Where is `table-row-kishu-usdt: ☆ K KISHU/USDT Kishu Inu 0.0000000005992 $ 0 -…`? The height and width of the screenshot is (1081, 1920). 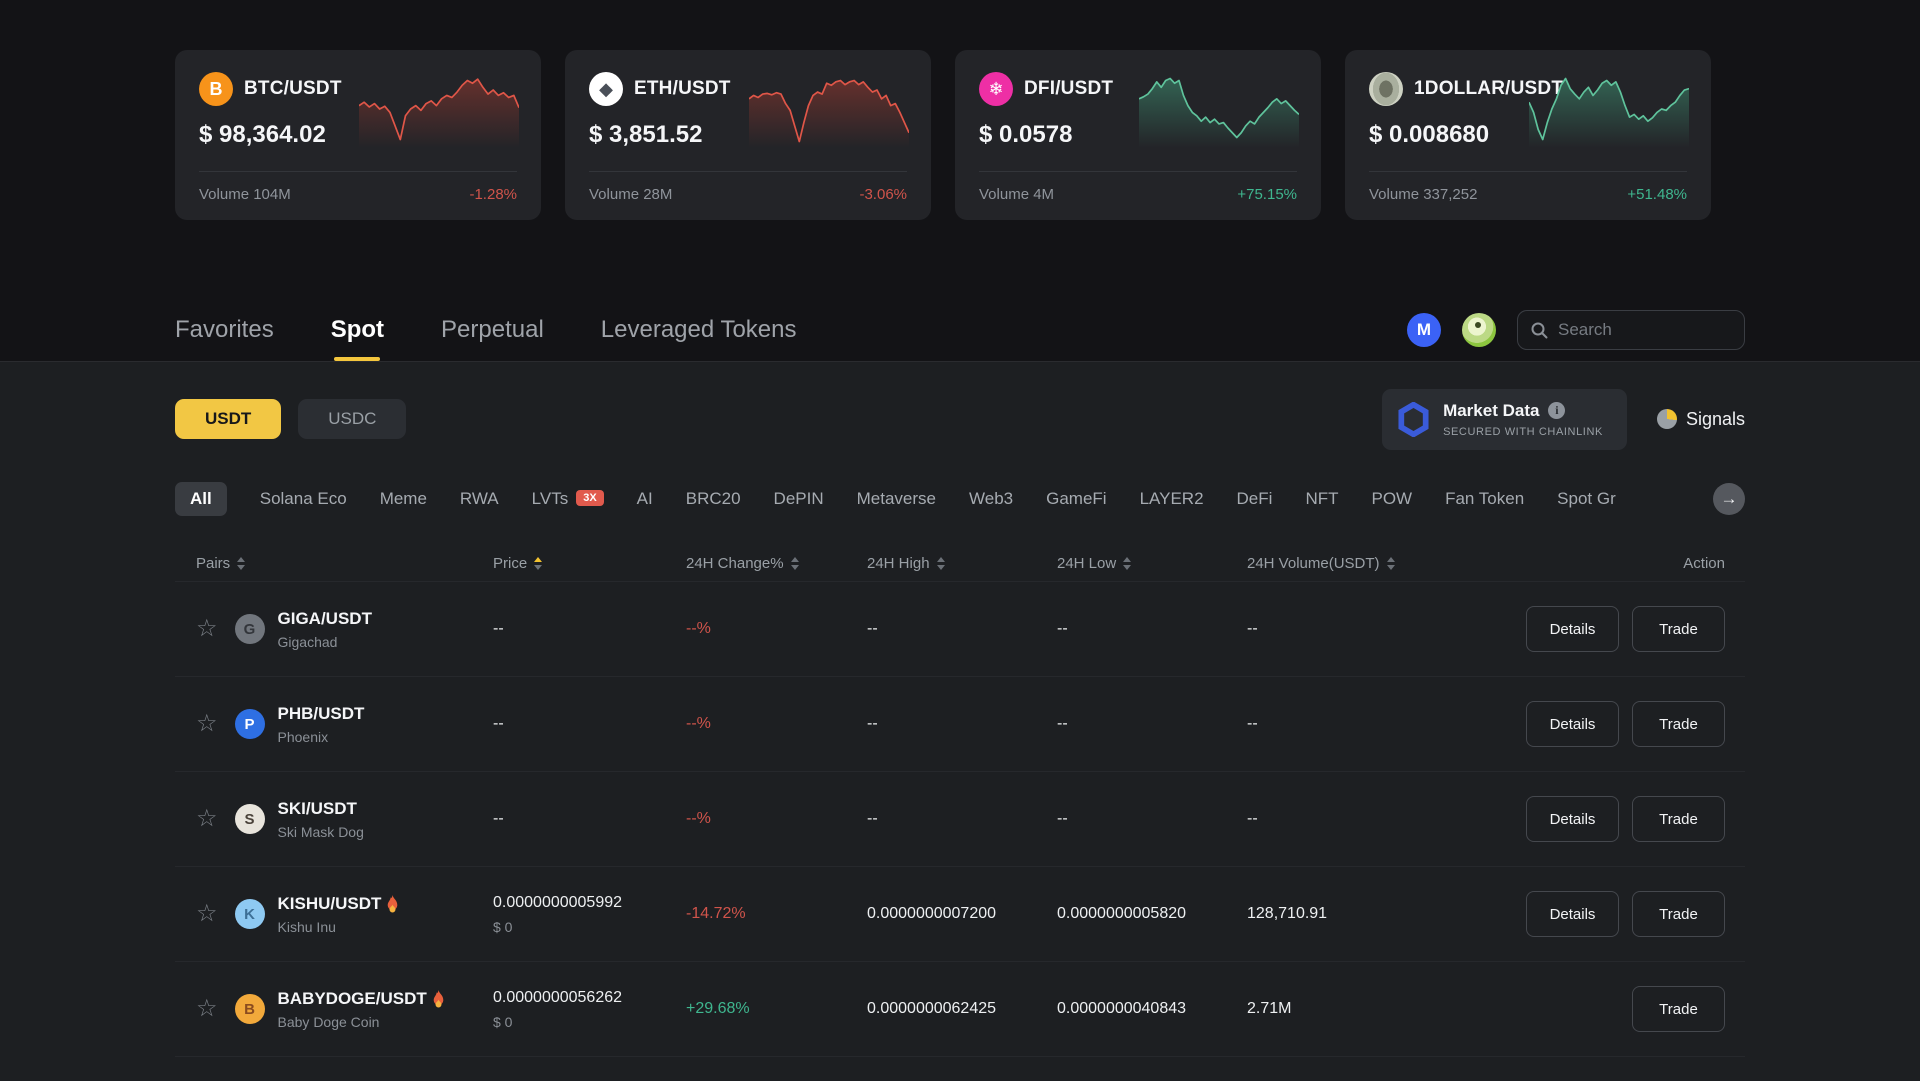 table-row-kishu-usdt: ☆ K KISHU/USDT Kishu Inu 0.0000000005992 $ 0 -… is located at coordinates (960, 914).